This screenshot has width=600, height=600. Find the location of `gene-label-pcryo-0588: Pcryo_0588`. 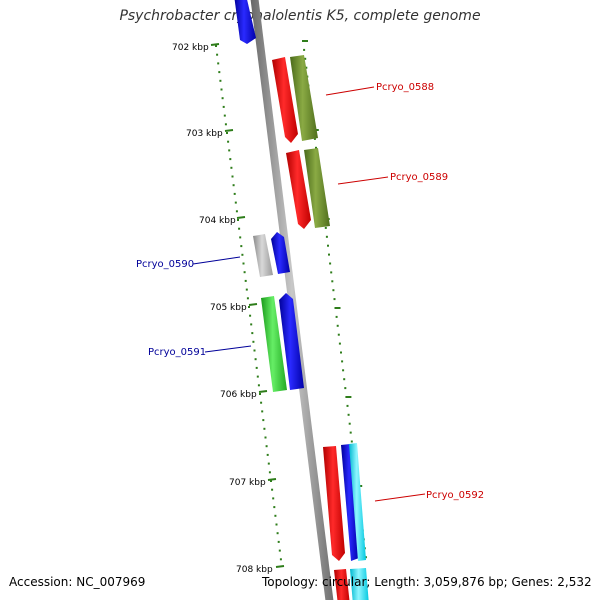

gene-label-pcryo-0588: Pcryo_0588 is located at coordinates (405, 87).